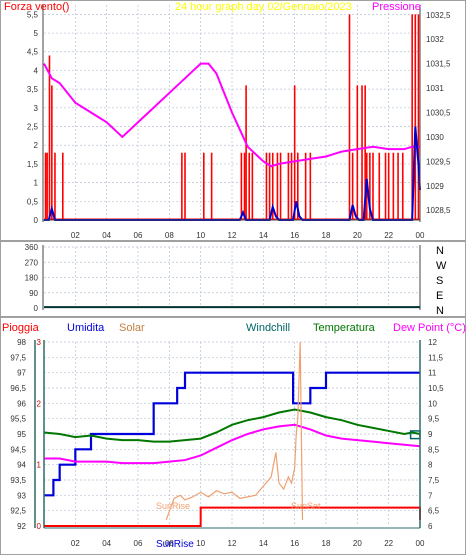 This screenshot has height=555, width=466. I want to click on direction-degree-label: 270, so click(32, 262).